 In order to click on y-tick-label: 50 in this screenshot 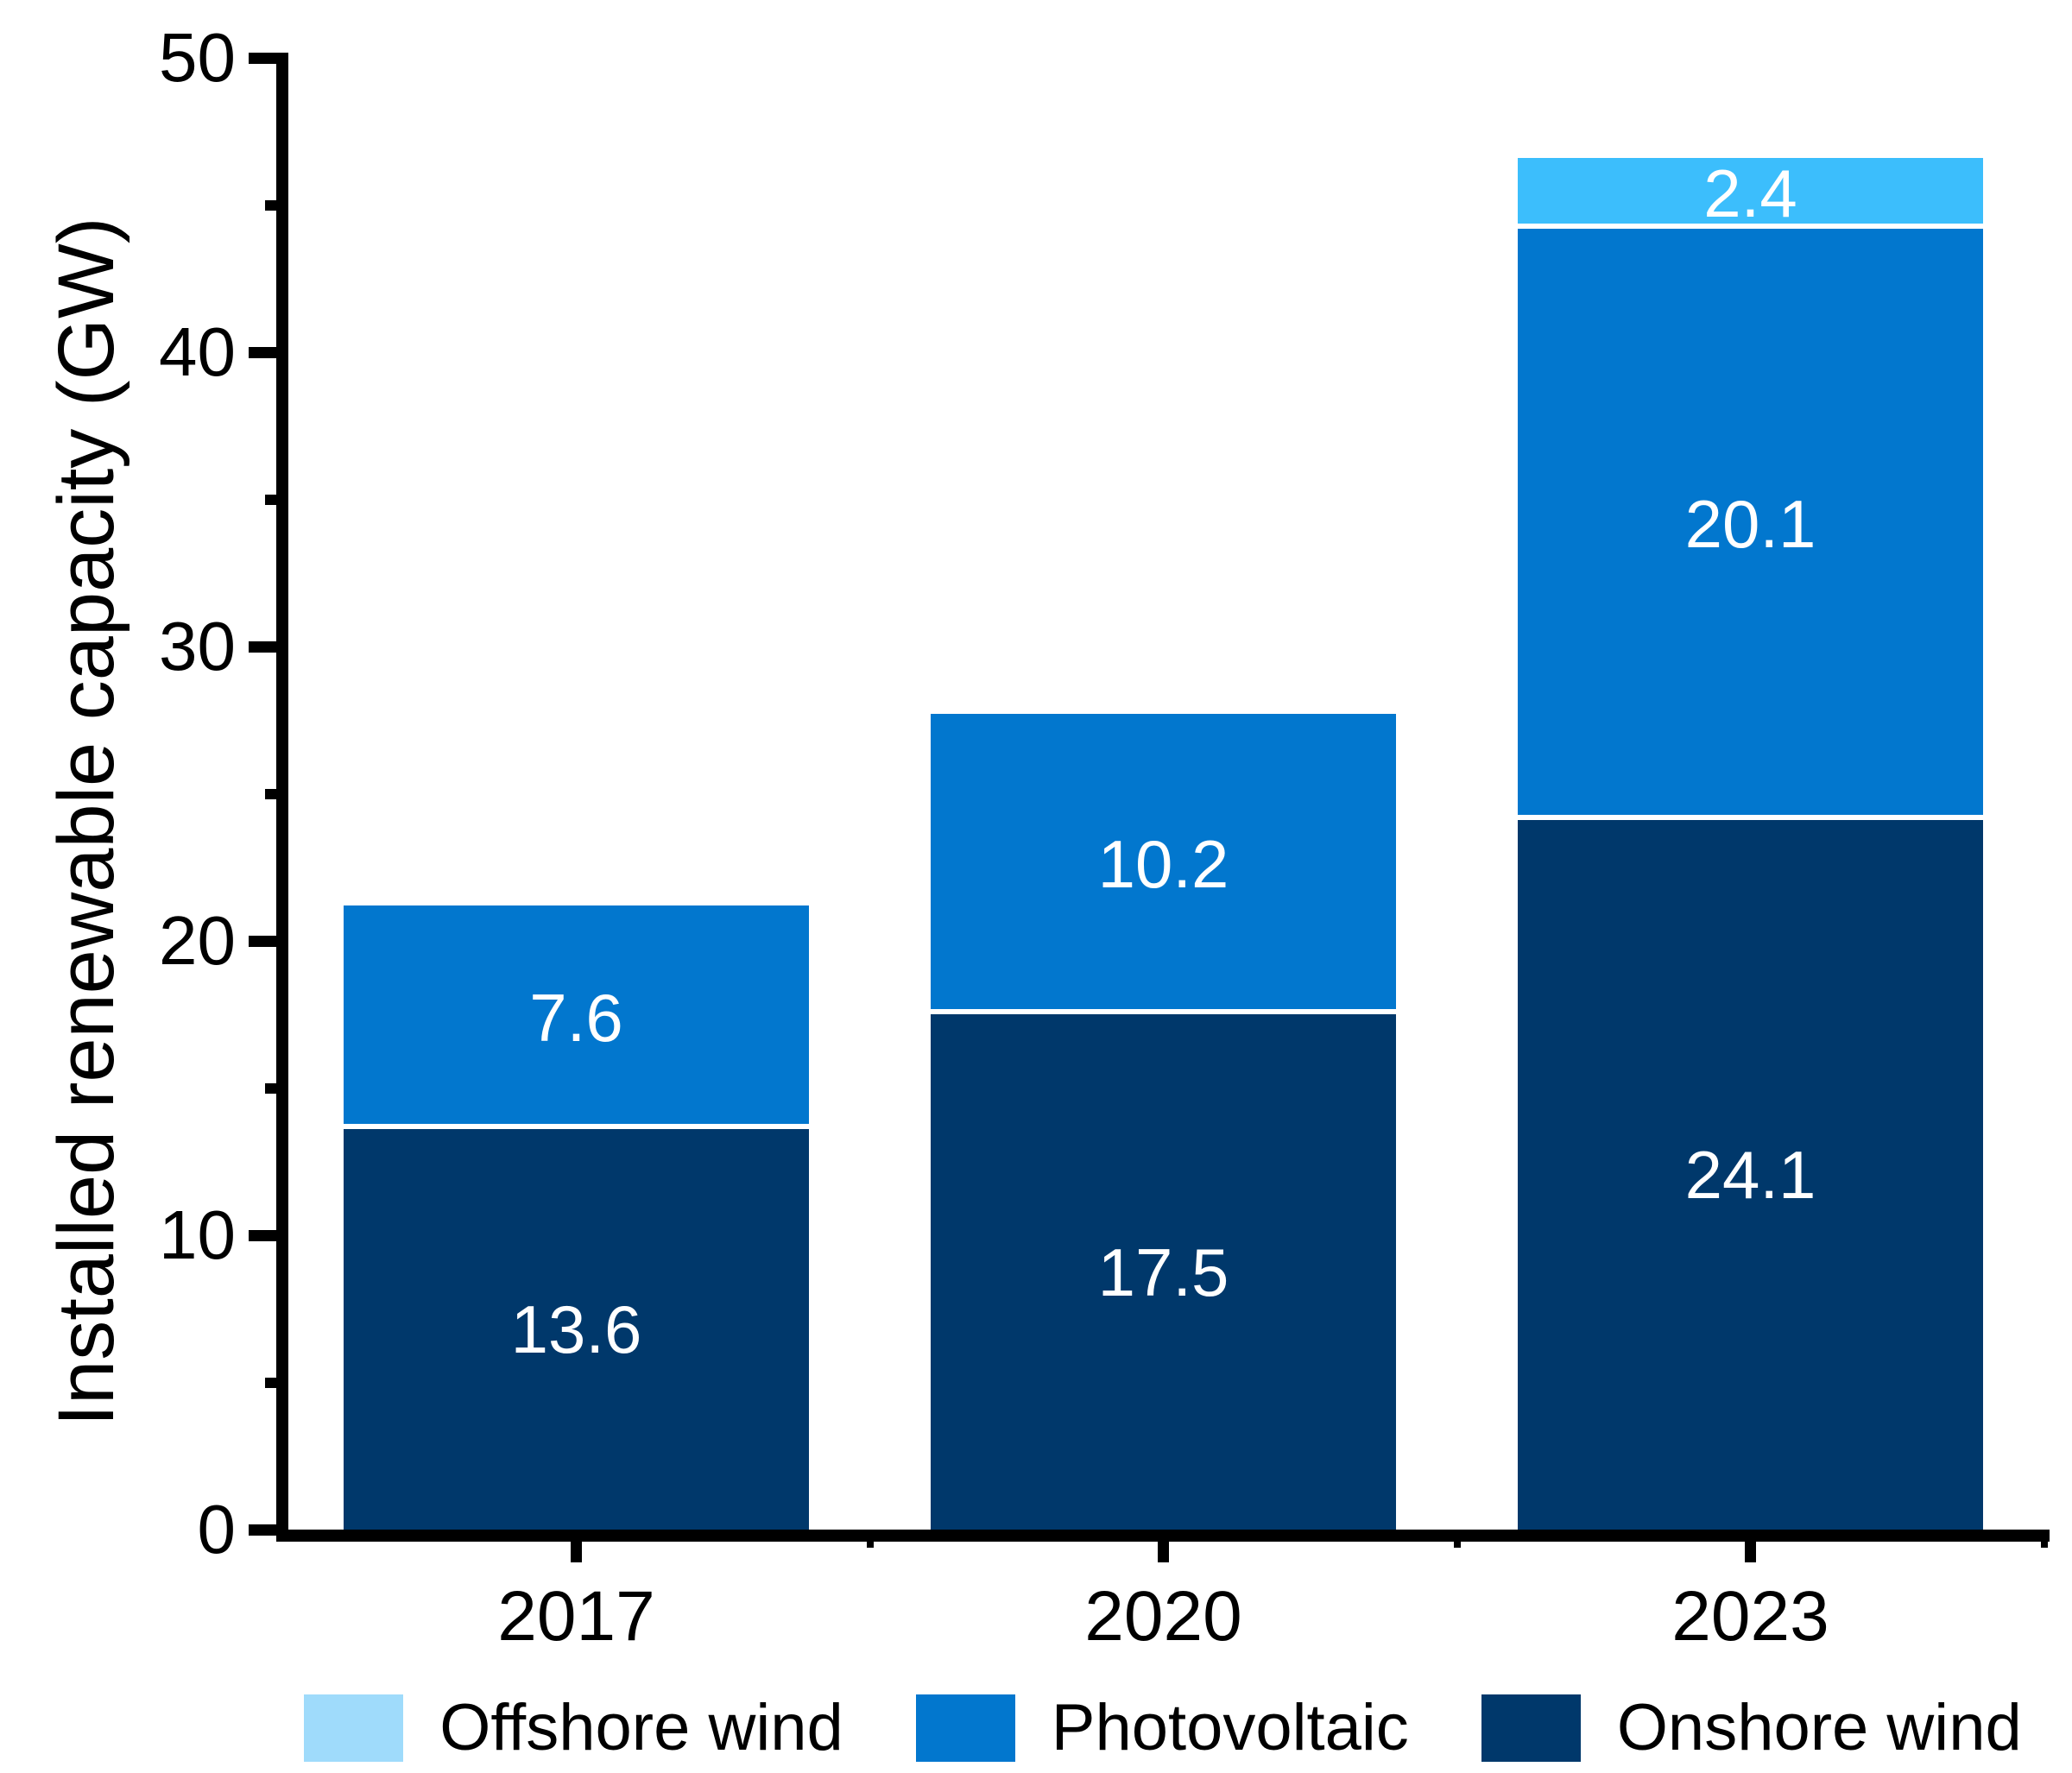, I will do `click(197, 58)`.